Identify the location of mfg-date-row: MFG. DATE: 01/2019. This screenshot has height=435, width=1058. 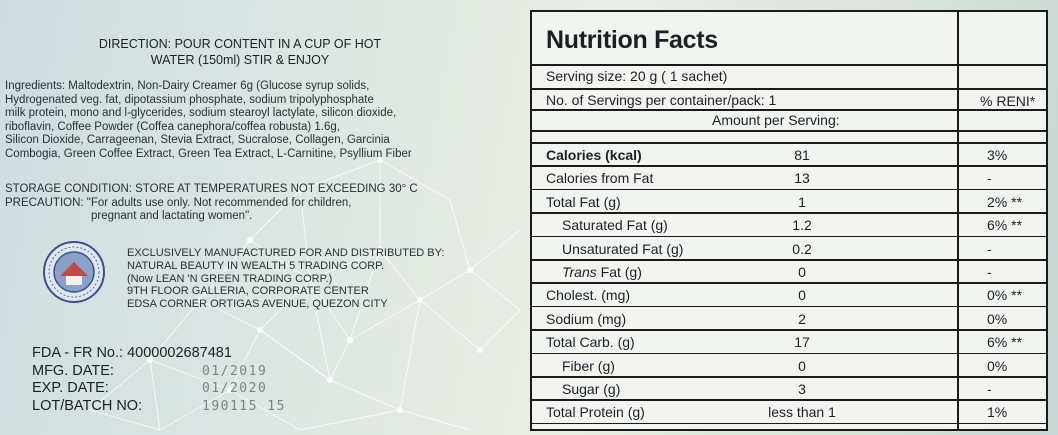
(159, 372).